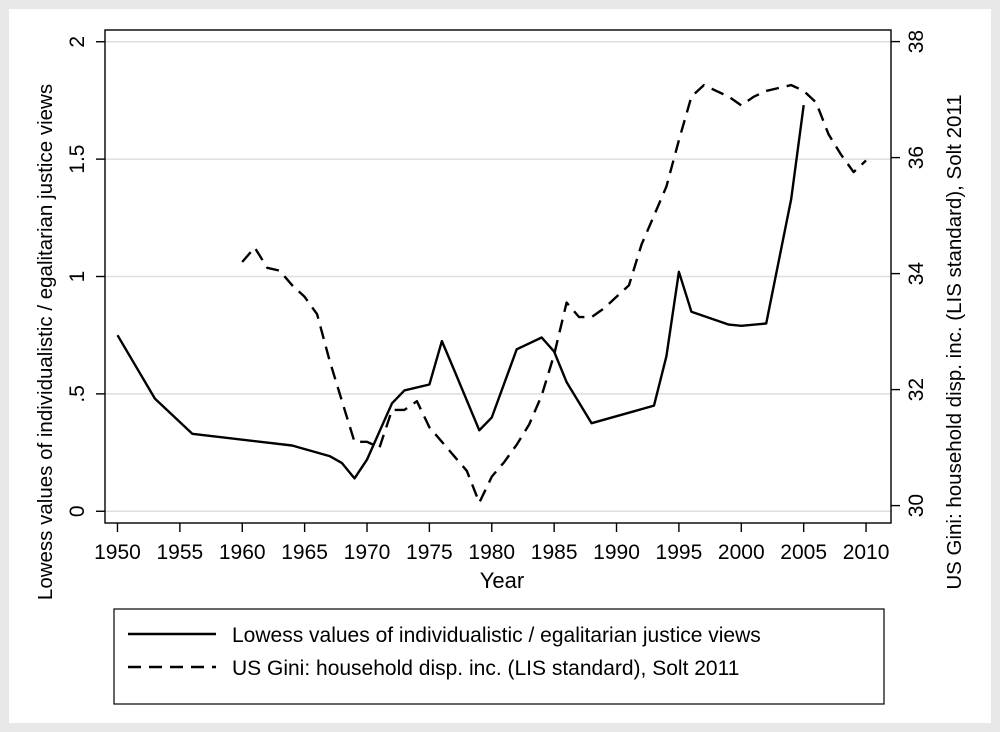 This screenshot has width=1000, height=732. Describe the element at coordinates (179, 552) in the screenshot. I see `x-tick-label: 1955` at that location.